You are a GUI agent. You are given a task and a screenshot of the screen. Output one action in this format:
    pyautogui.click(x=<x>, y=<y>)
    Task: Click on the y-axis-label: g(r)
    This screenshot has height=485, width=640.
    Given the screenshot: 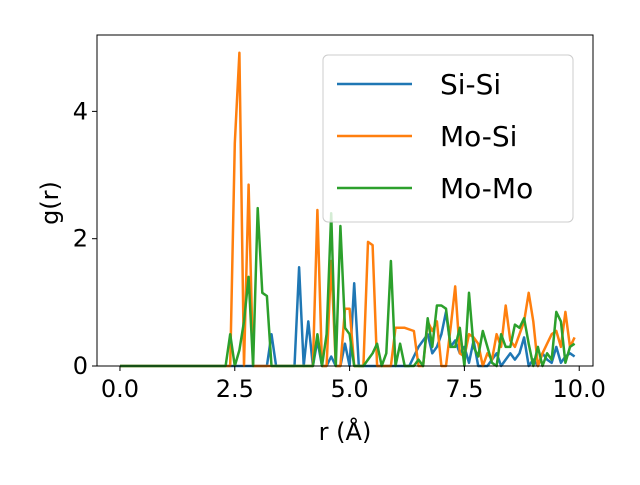 What is the action you would take?
    pyautogui.click(x=50, y=203)
    